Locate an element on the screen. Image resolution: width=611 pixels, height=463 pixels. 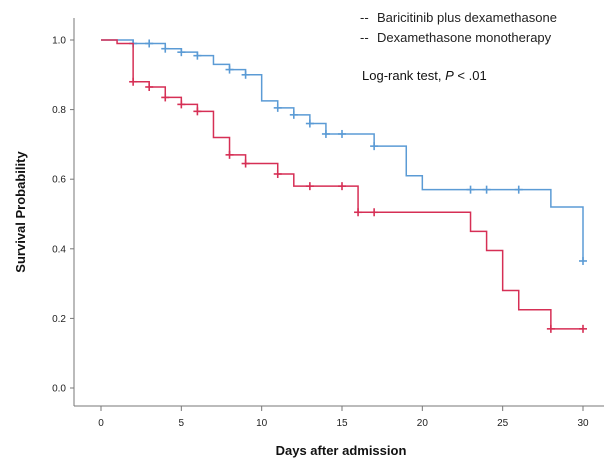
x-tick-label: 25 is located at coordinates (503, 423).